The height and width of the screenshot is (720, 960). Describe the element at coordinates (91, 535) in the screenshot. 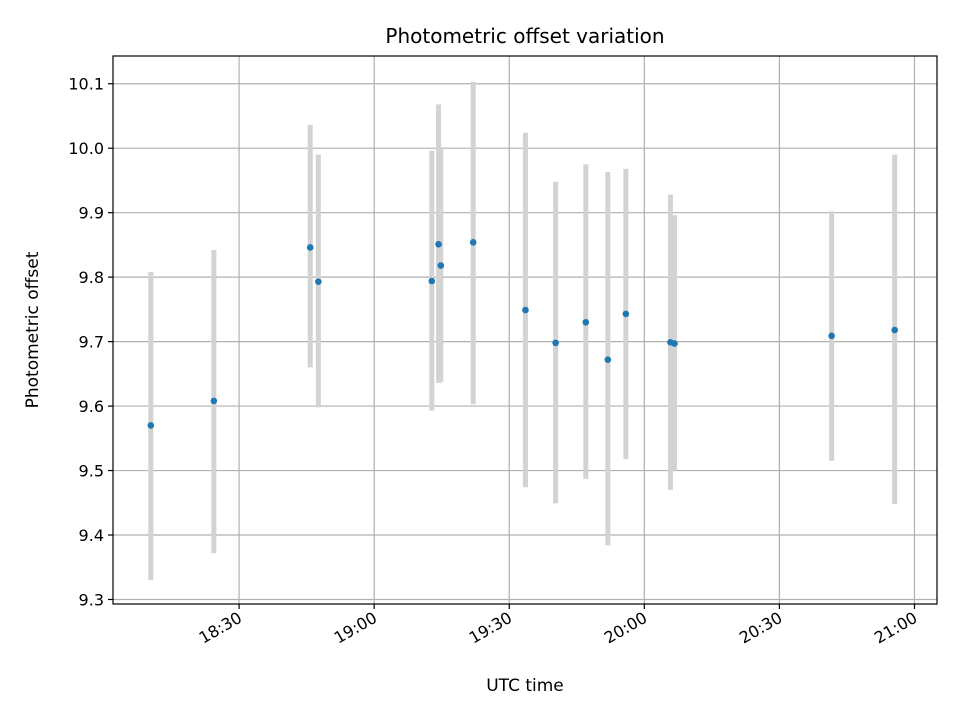

I see `y-tick-label: 9.4` at that location.